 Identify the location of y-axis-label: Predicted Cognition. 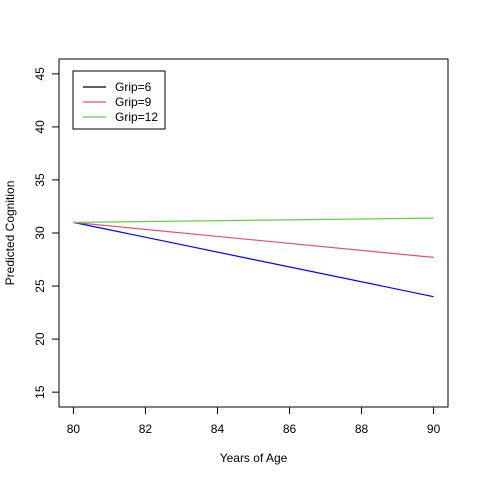
(10, 233).